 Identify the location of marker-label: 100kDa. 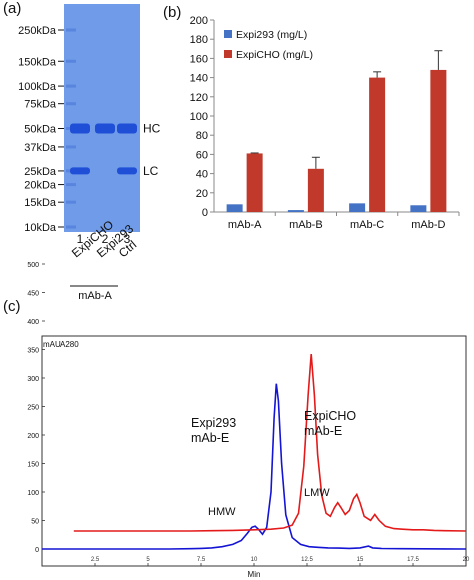
(37, 87).